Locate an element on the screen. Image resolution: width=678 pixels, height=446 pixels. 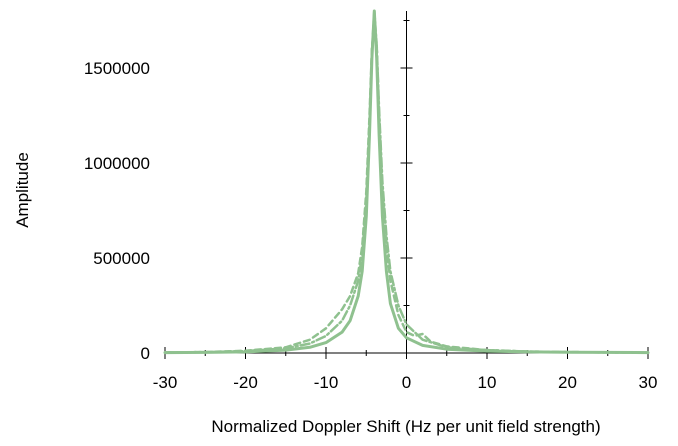
y-tick-label: 0 is located at coordinates (145, 353).